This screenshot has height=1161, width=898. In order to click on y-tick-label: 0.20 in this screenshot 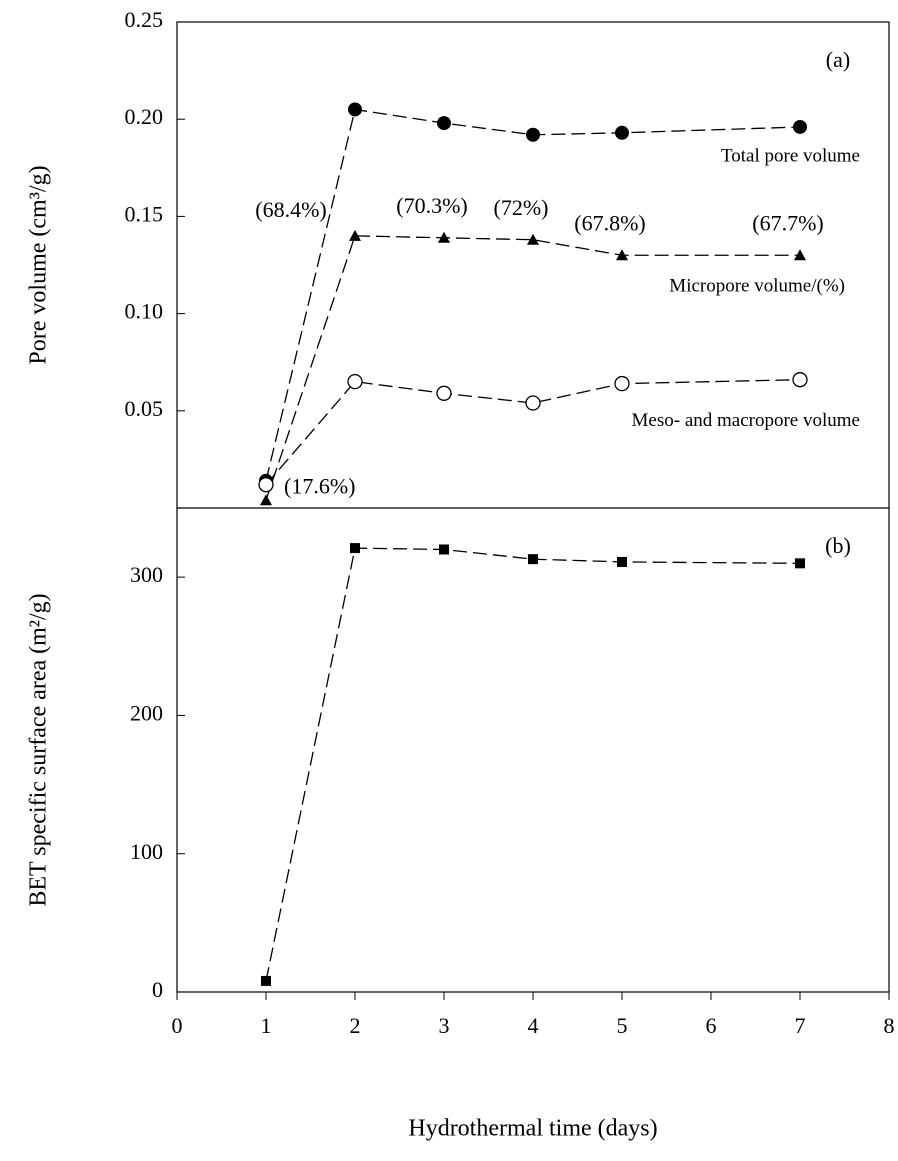, I will do `click(144, 116)`.